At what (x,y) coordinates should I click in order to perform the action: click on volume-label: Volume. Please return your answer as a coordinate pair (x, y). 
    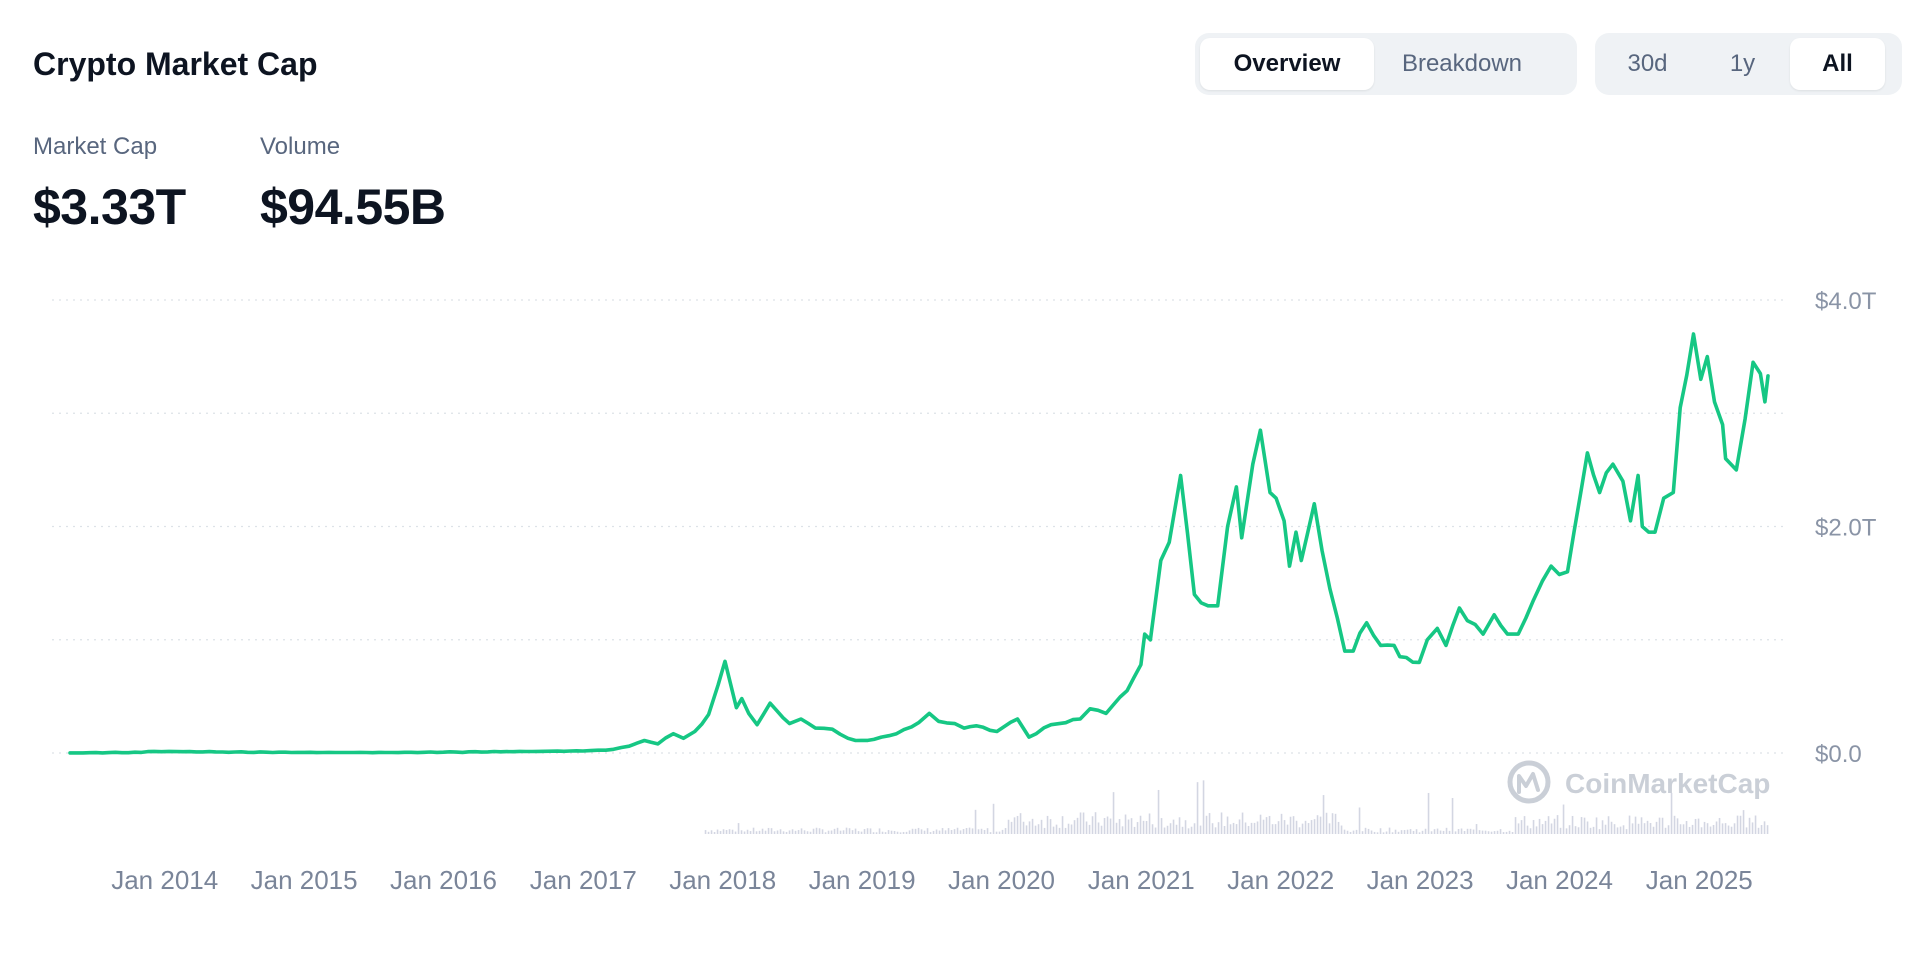
    Looking at the image, I should click on (300, 146).